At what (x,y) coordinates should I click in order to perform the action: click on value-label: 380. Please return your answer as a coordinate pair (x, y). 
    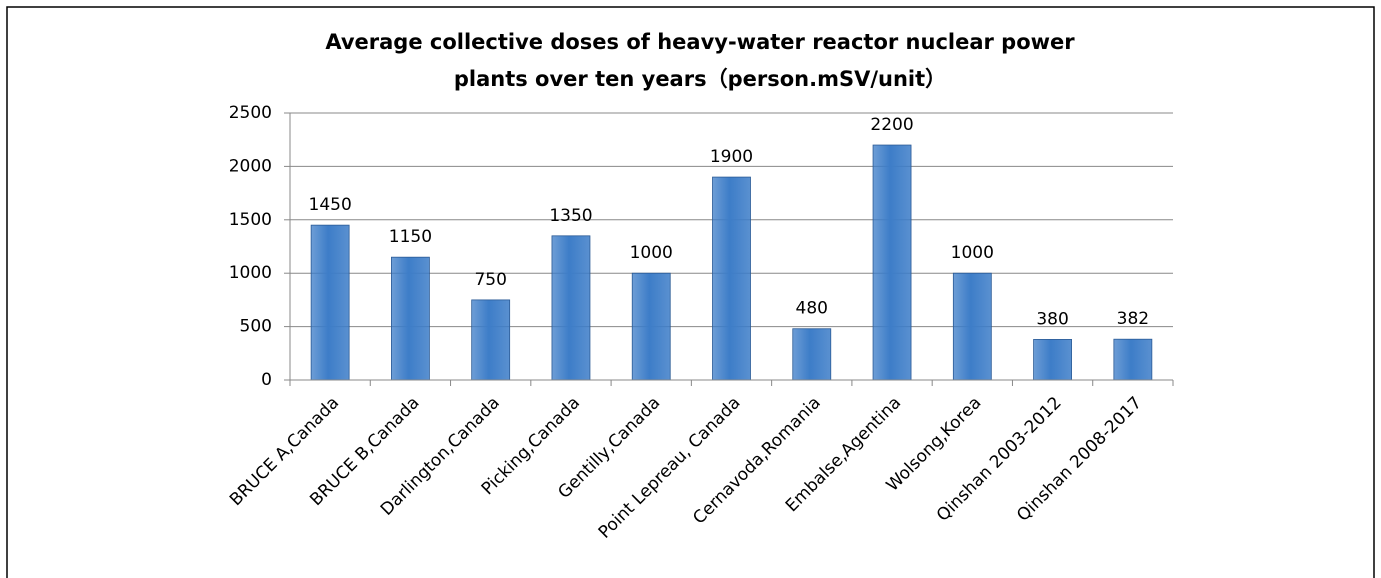
    Looking at the image, I should click on (1052, 319).